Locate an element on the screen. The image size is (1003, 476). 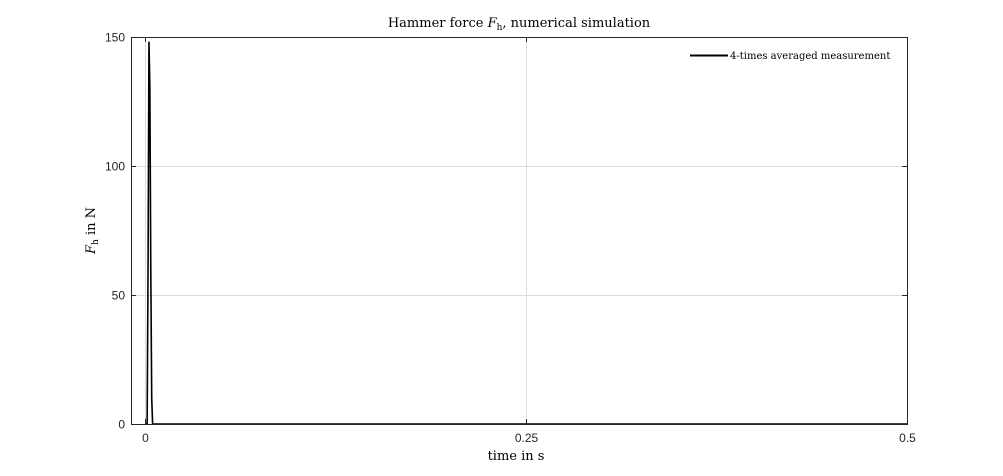
y-label-subscript: h is located at coordinates (96, 242).